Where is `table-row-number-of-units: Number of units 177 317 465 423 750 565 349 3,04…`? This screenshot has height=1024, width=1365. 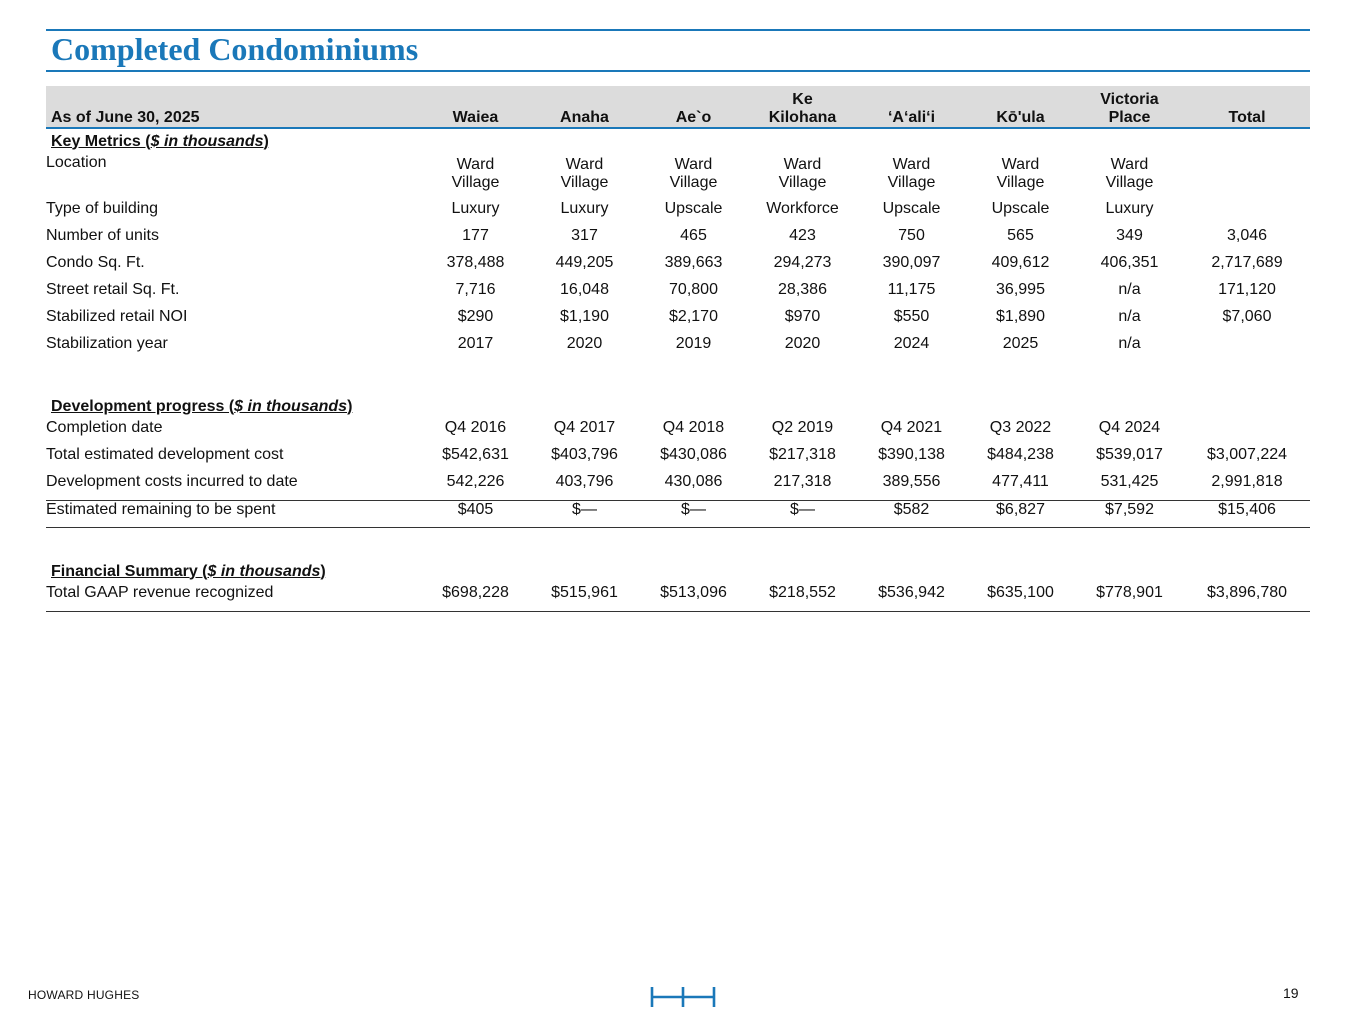
table-row-number-of-units: Number of units 177 317 465 423 750 565 349 3,04… is located at coordinates (678, 240).